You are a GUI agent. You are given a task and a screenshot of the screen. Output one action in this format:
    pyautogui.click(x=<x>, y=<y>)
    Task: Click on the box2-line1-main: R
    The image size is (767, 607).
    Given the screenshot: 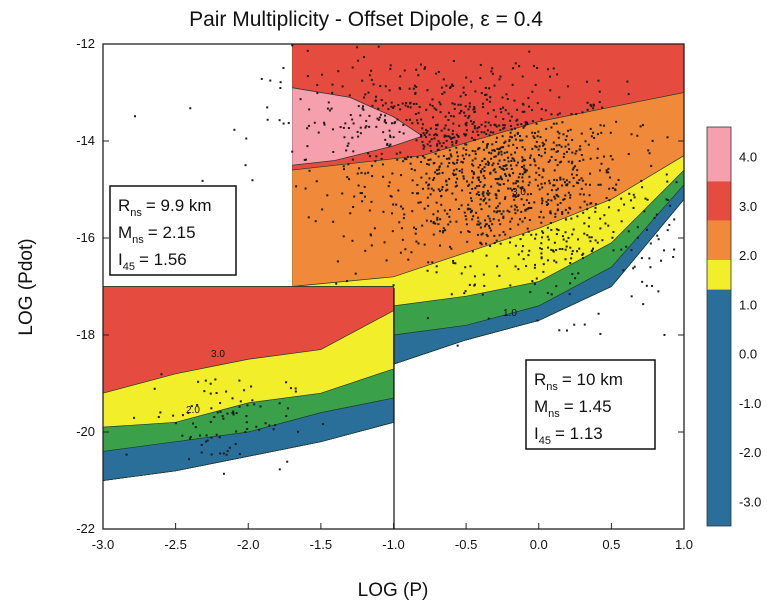 What is the action you would take?
    pyautogui.click(x=540, y=379)
    